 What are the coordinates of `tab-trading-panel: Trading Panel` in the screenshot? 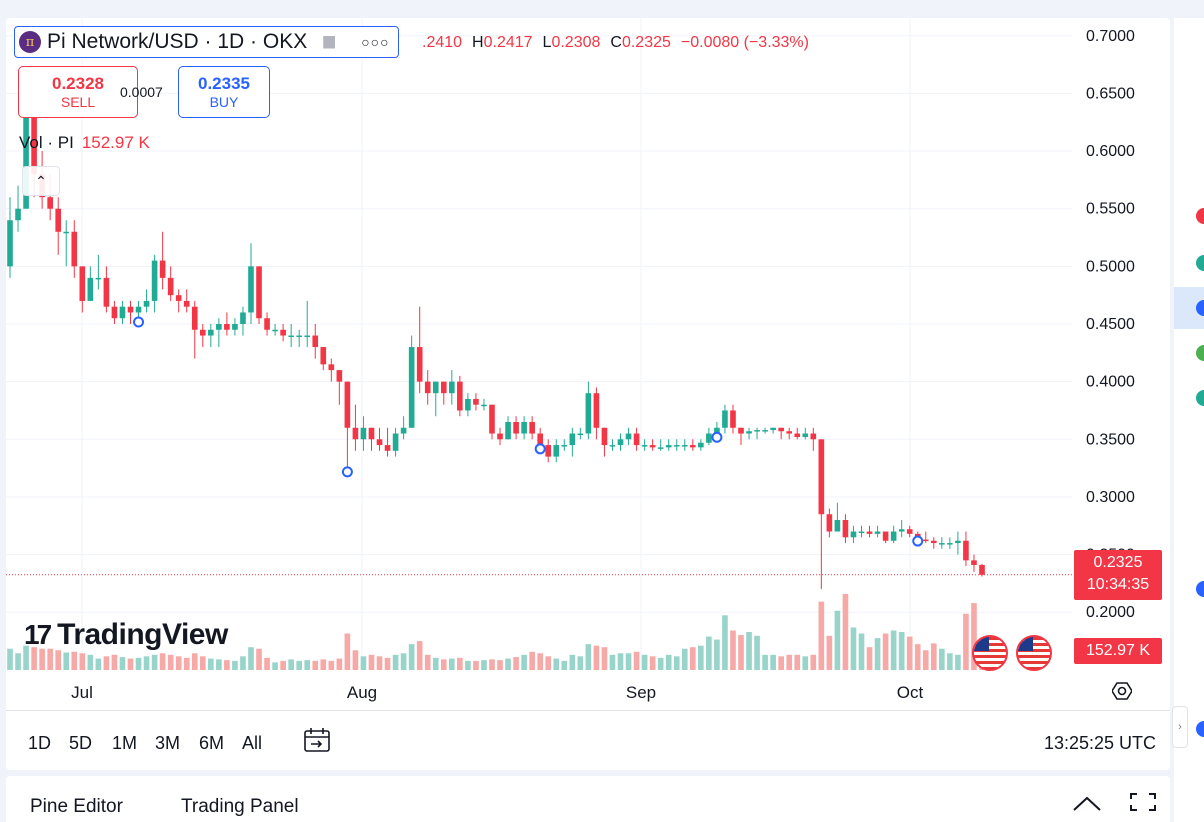 It's located at (240, 806).